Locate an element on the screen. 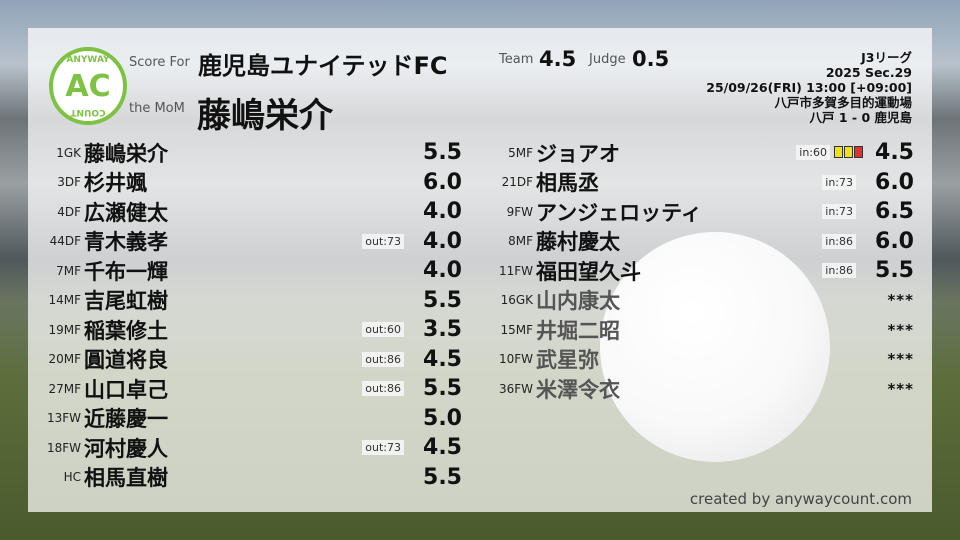 Image resolution: width=960 pixels, height=540 pixels. player-row: 21DF 相馬丞 in:73 6.0 is located at coordinates (699, 182).